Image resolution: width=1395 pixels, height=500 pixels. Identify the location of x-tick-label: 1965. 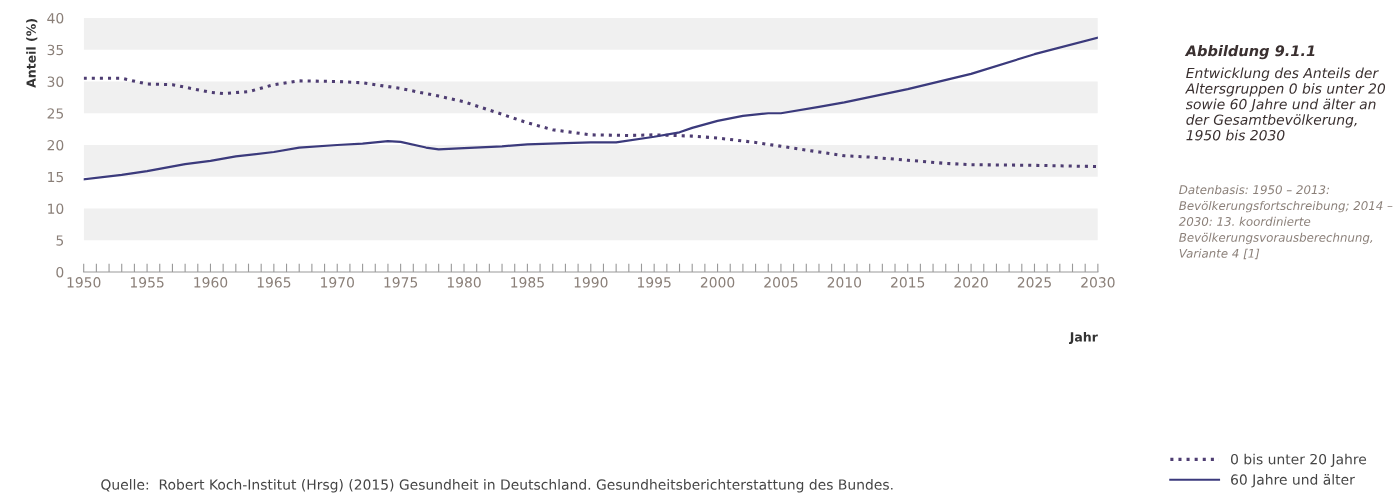
(274, 282).